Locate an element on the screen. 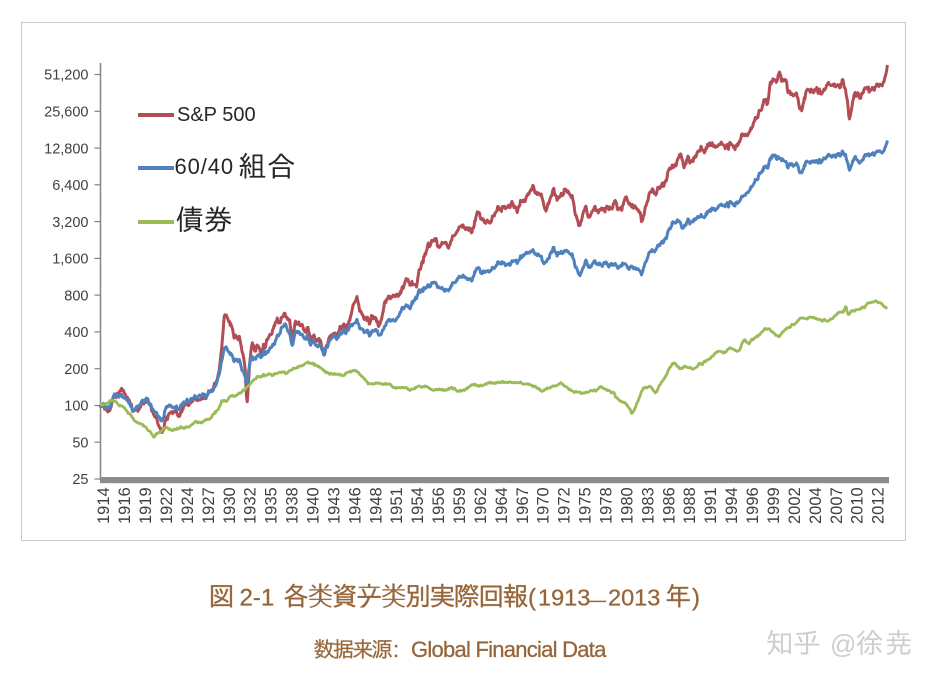  svg-text: 400 is located at coordinates (76, 333).